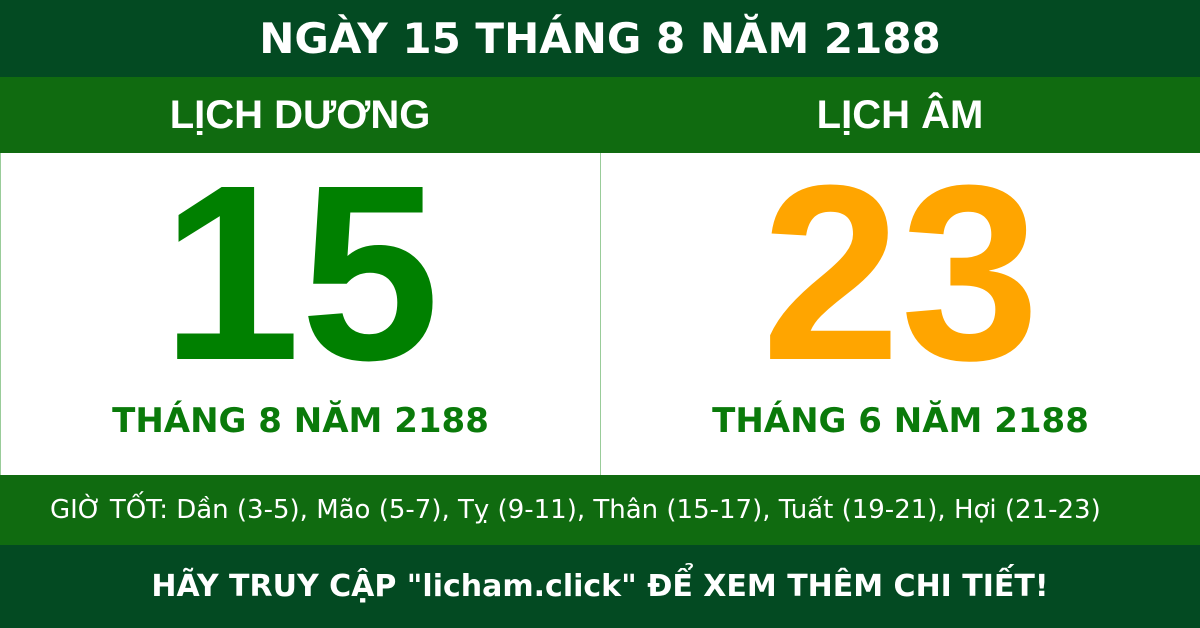 The height and width of the screenshot is (628, 1200). What do you see at coordinates (600, 115) in the screenshot?
I see `calendar-headers: LỊCH DƯƠNG LỊCH ÂM` at bounding box center [600, 115].